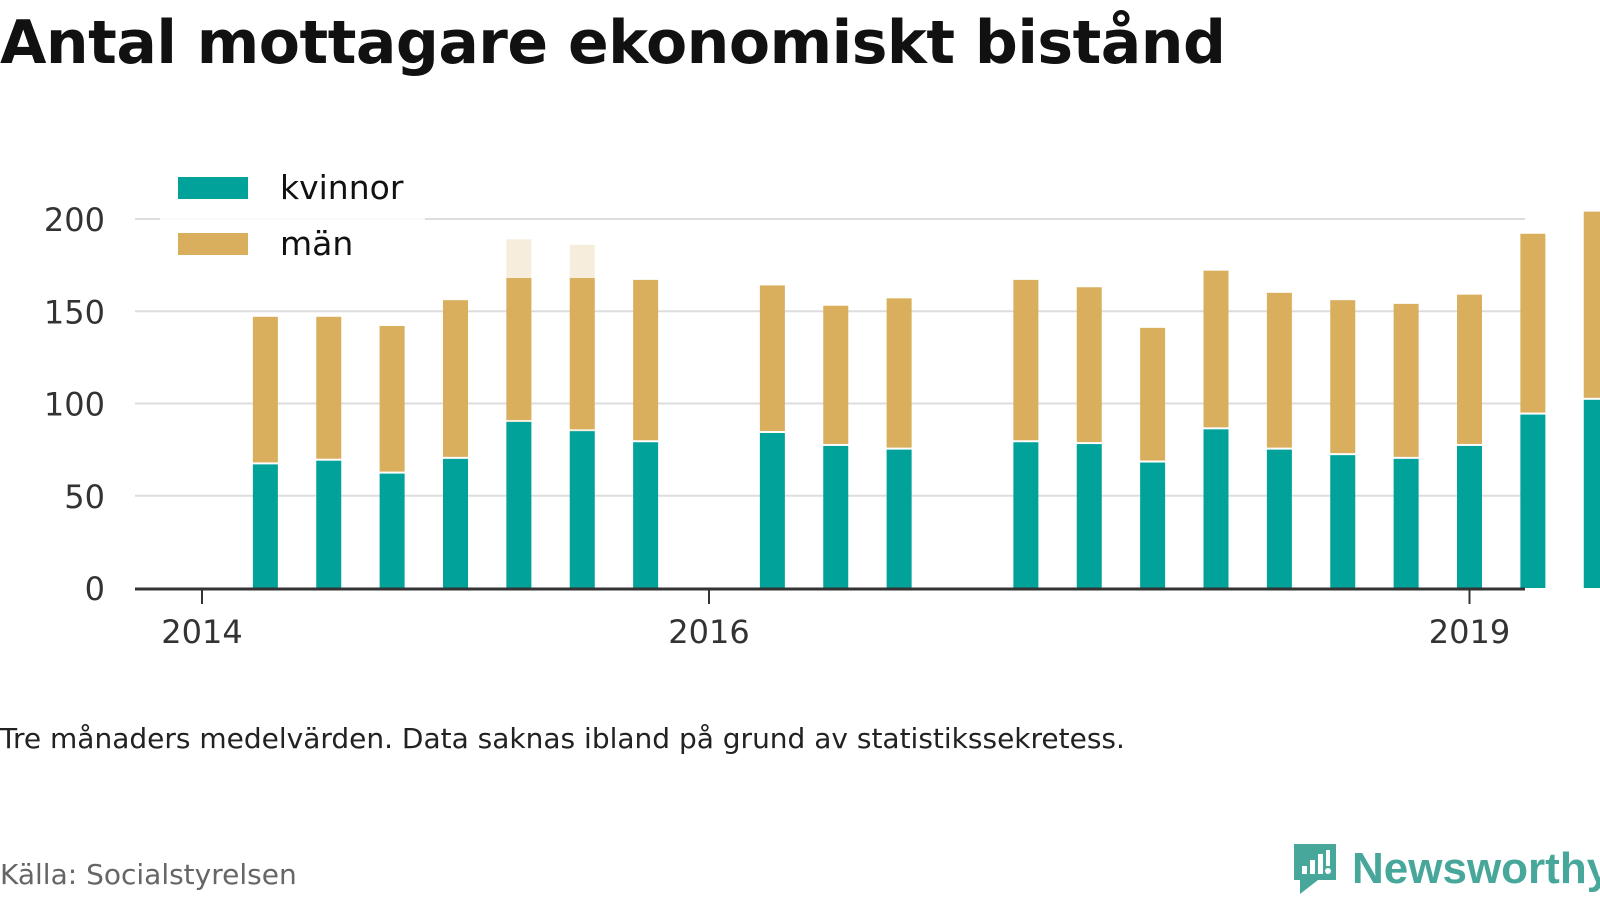  Describe the element at coordinates (342, 187) in the screenshot. I see `legend-label-kvinnor: kvinnor` at that location.